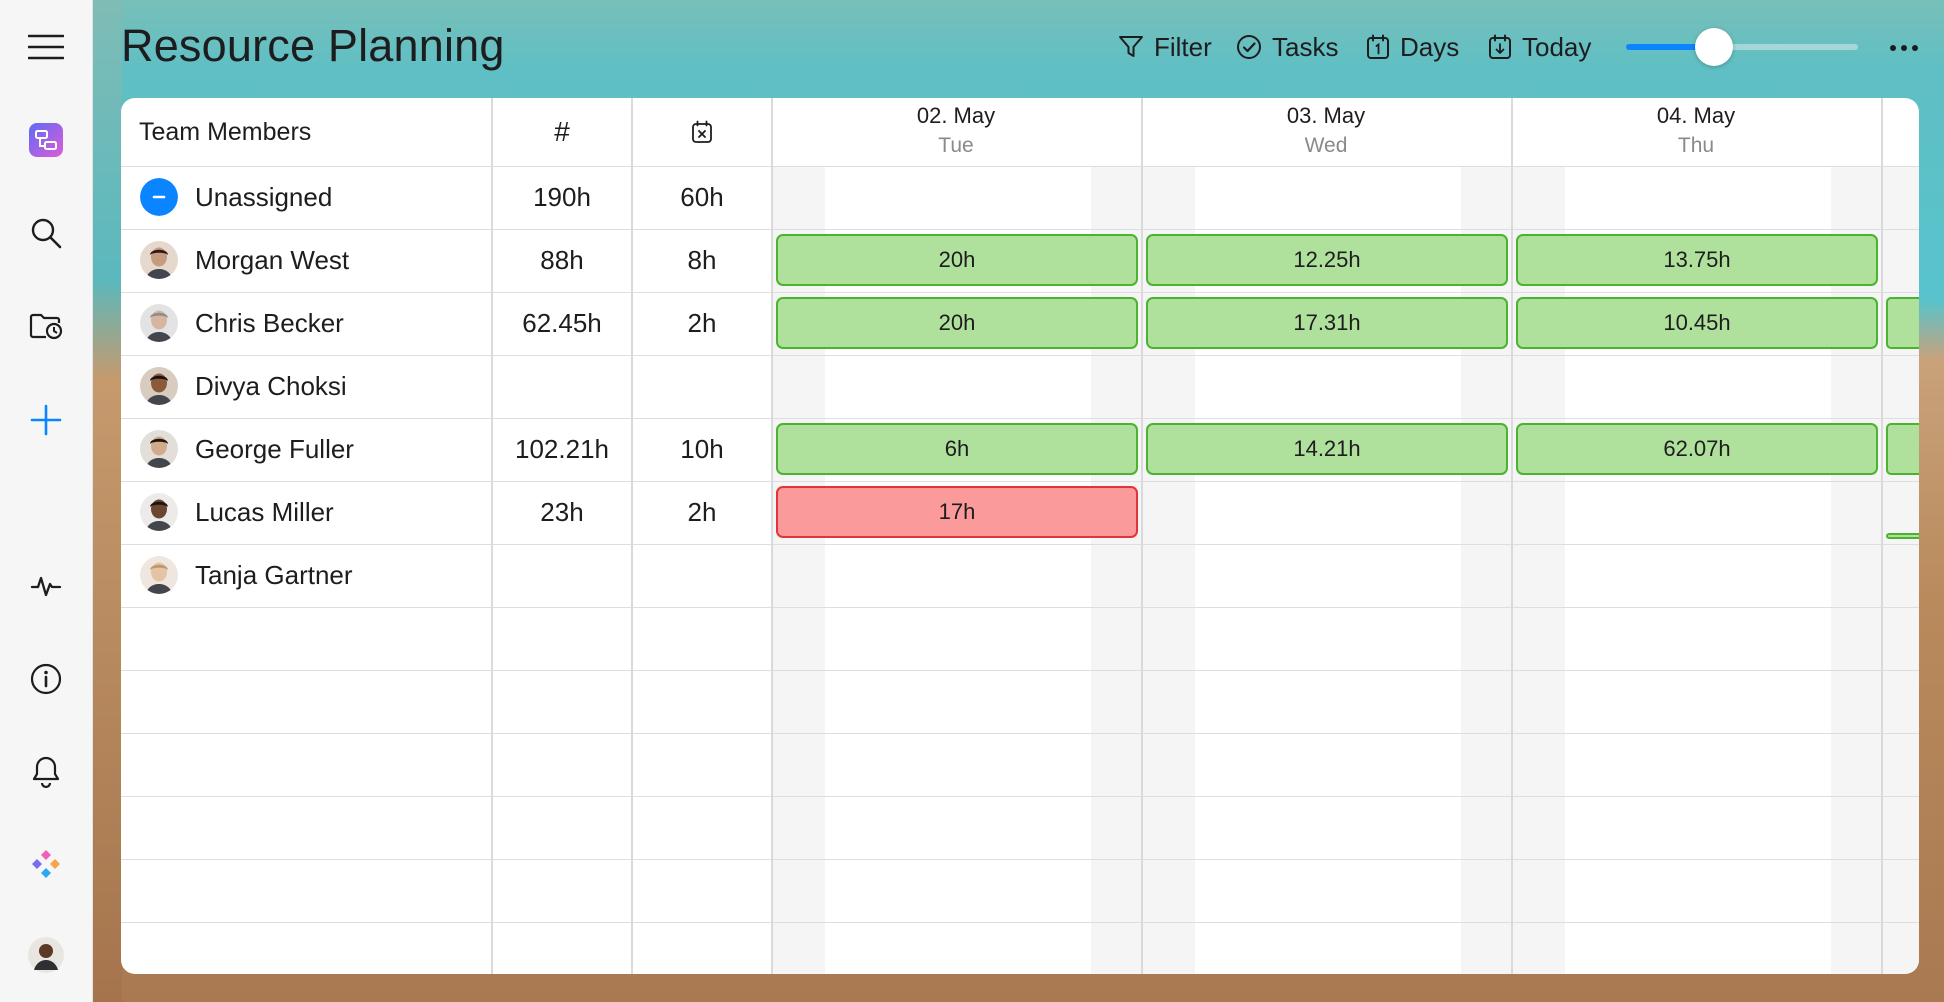  I want to click on total-hours: 88h, so click(562, 260).